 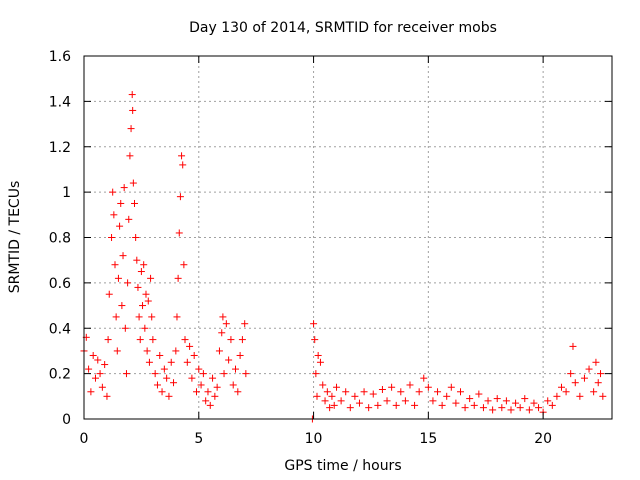 What do you see at coordinates (66, 420) in the screenshot?
I see `y-tick-label: 0` at bounding box center [66, 420].